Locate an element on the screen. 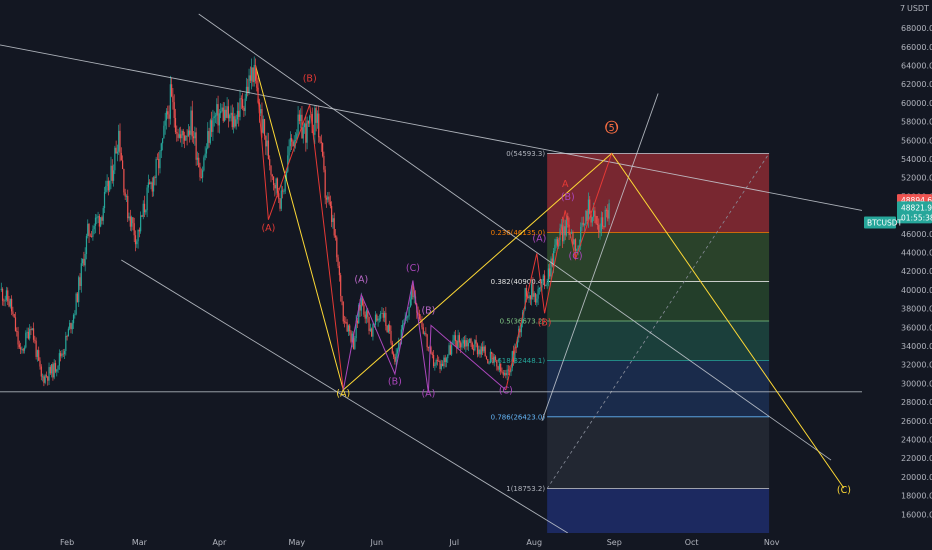  fib-trend-line is located at coordinates (658, 321).